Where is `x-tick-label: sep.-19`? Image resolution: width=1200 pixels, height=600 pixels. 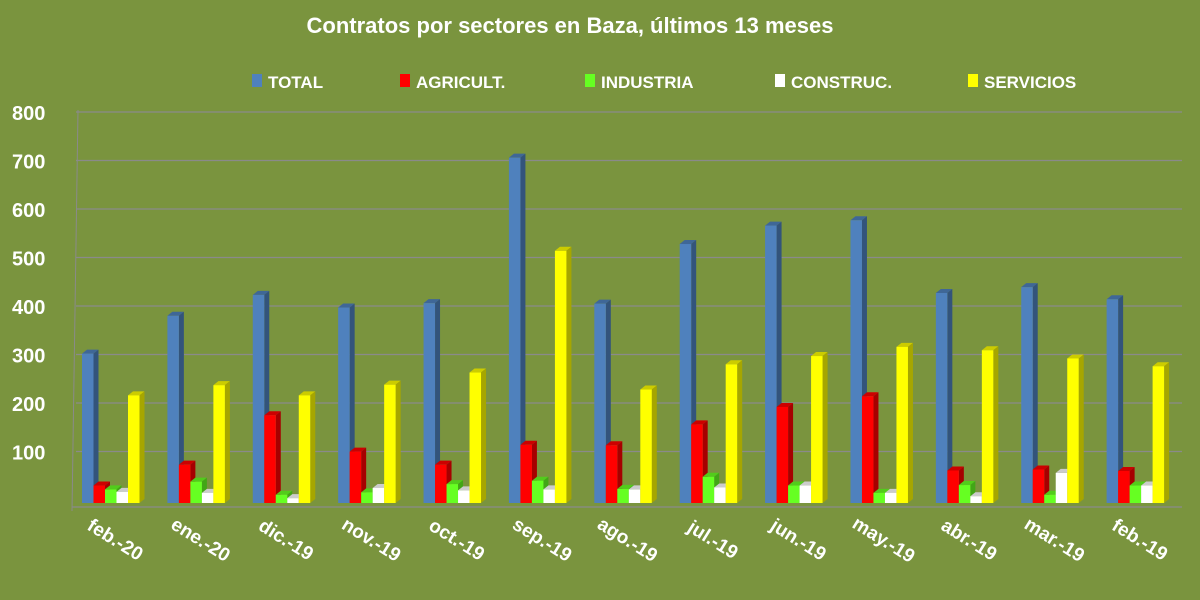
x-tick-label: sep.-19 is located at coordinates (542, 540).